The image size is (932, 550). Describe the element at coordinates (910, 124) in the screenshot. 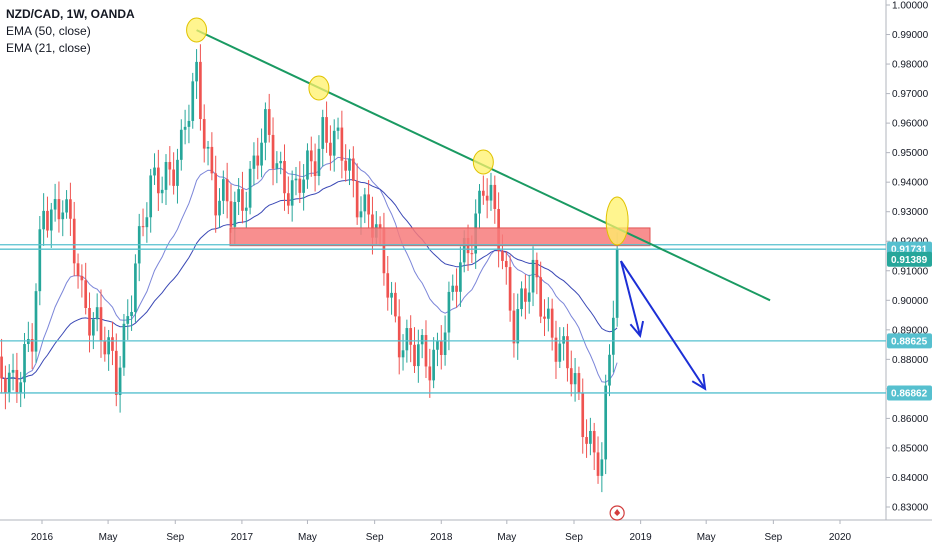

I see `y-tick-label: 0.96000` at that location.